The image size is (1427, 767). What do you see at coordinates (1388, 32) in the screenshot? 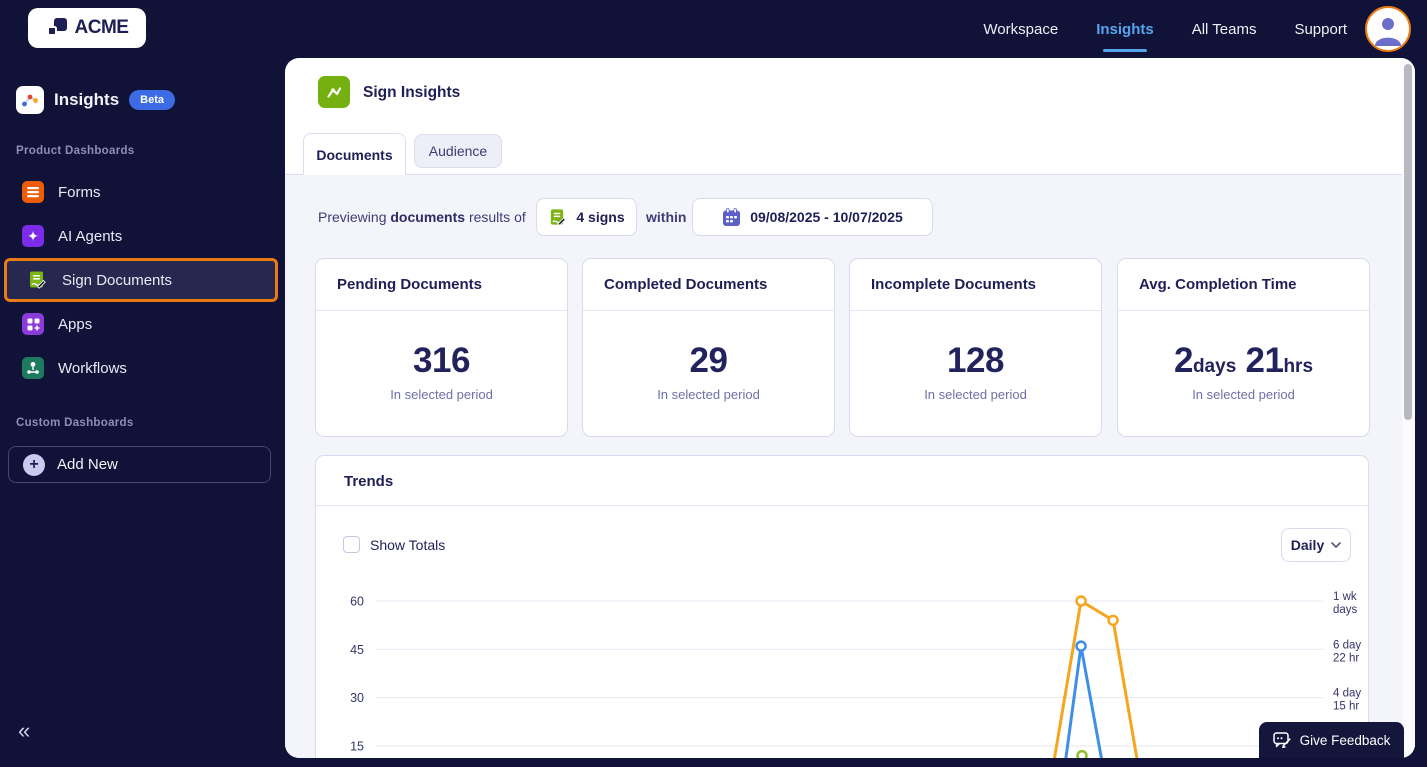
I see `person-icon` at bounding box center [1388, 32].